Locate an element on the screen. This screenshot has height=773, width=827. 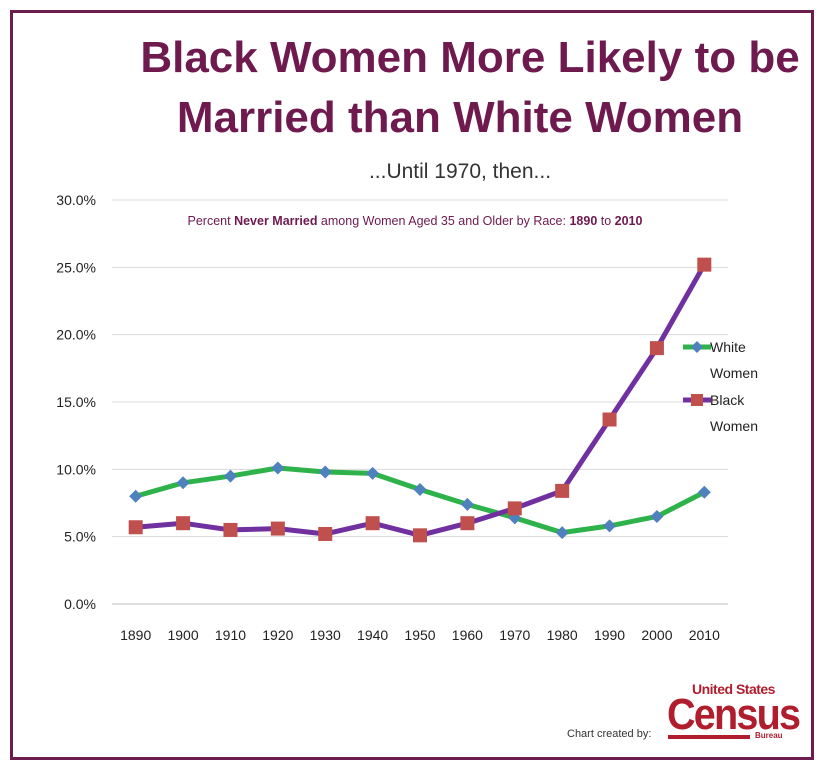
y-tick-label: 10.0% is located at coordinates (76, 469).